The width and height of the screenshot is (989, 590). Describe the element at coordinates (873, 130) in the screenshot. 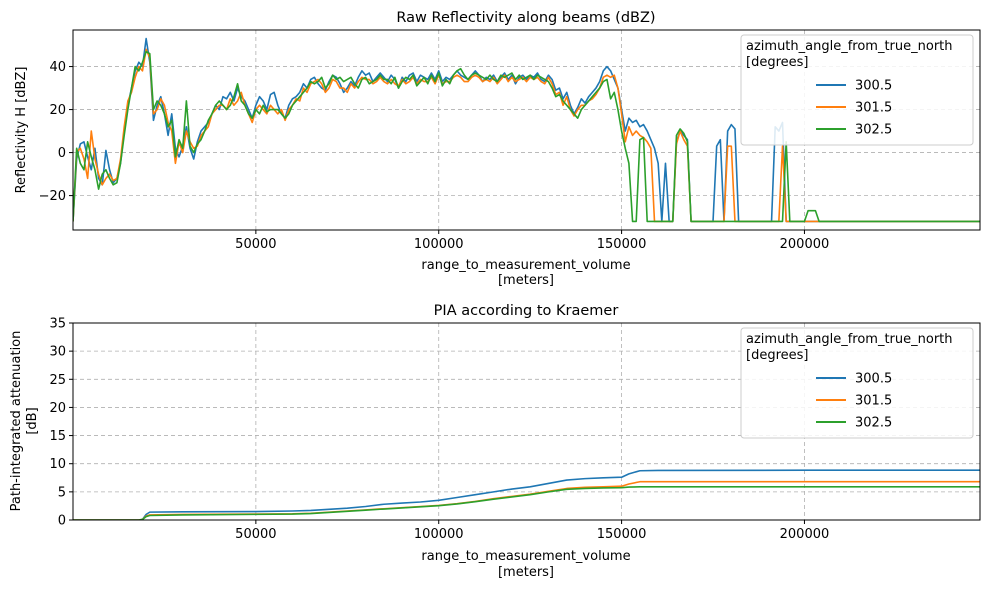

I see `reflectivity-legend-label: 302.5` at that location.